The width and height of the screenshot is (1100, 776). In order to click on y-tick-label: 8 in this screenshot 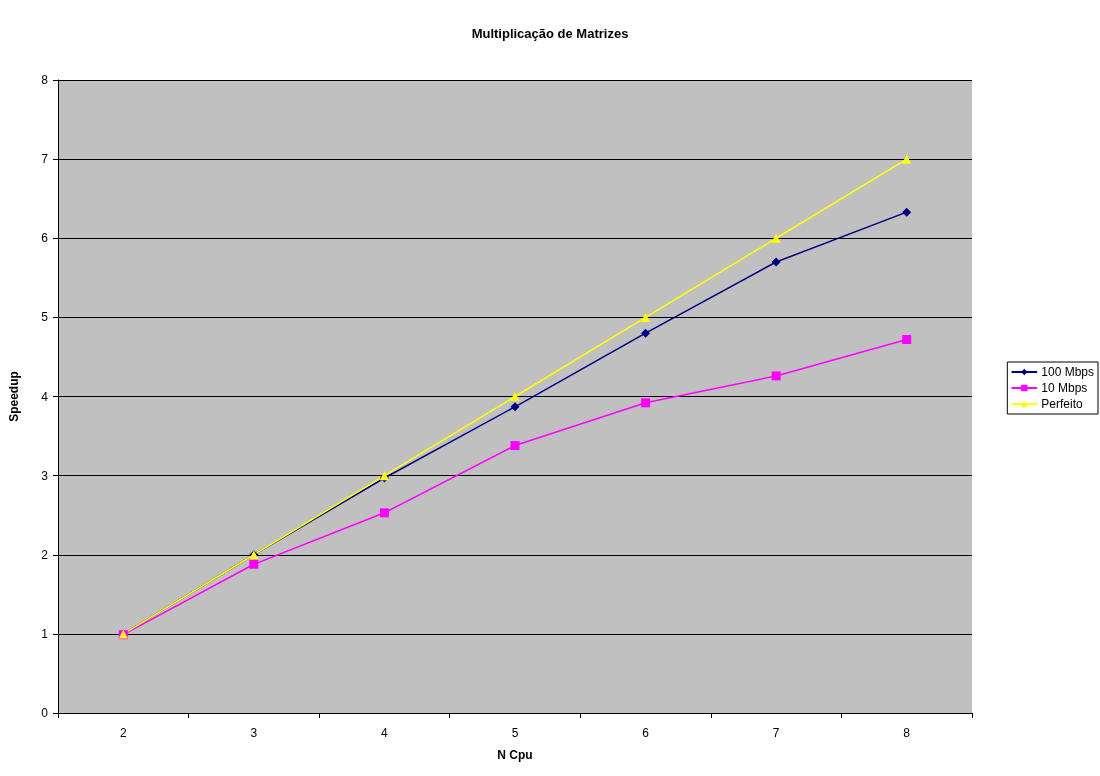, I will do `click(45, 80)`.